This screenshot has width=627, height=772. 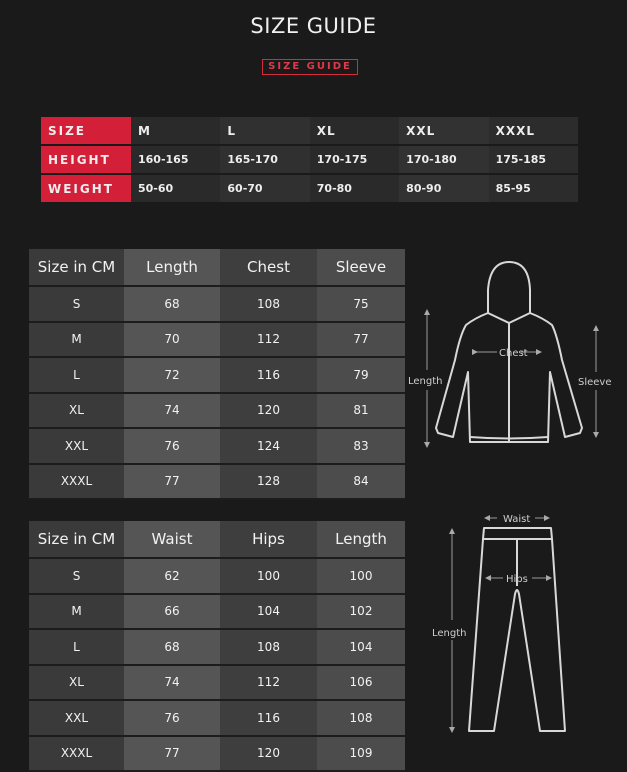 I want to click on table-cell: 85-95, so click(x=533, y=189).